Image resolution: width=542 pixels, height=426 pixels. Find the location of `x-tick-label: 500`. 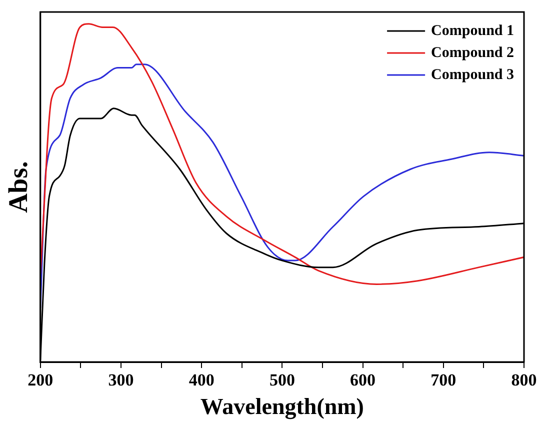

x-tick-label: 500 is located at coordinates (282, 380).